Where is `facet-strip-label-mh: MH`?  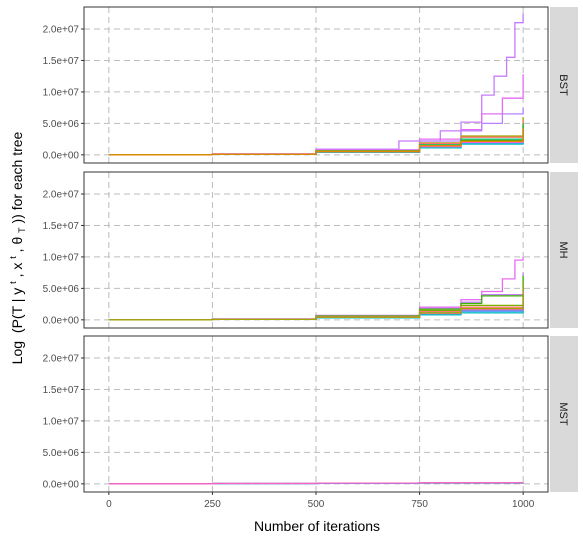 facet-strip-label-mh: MH is located at coordinates (563, 249).